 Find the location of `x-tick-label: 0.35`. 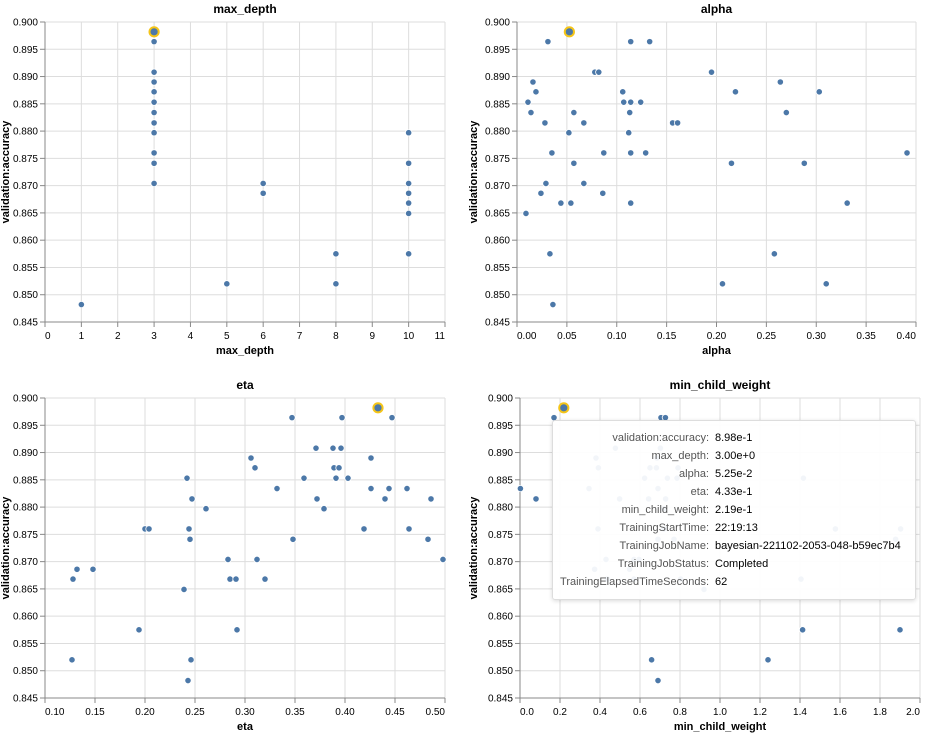

x-tick-label: 0.35 is located at coordinates (295, 712).